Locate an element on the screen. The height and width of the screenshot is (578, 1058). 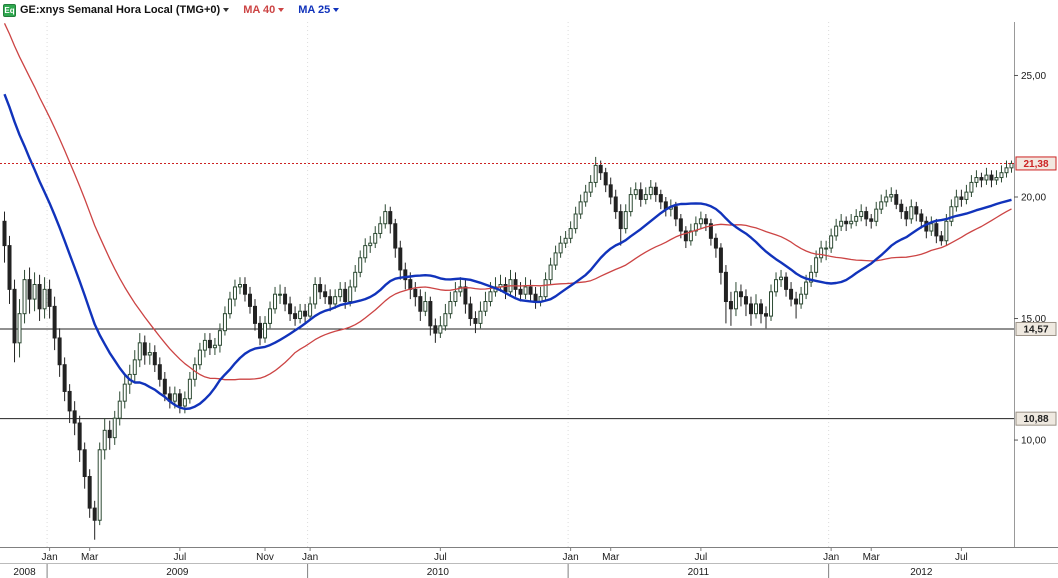
price-tag-label: 14,57 is located at coordinates (1035, 329).